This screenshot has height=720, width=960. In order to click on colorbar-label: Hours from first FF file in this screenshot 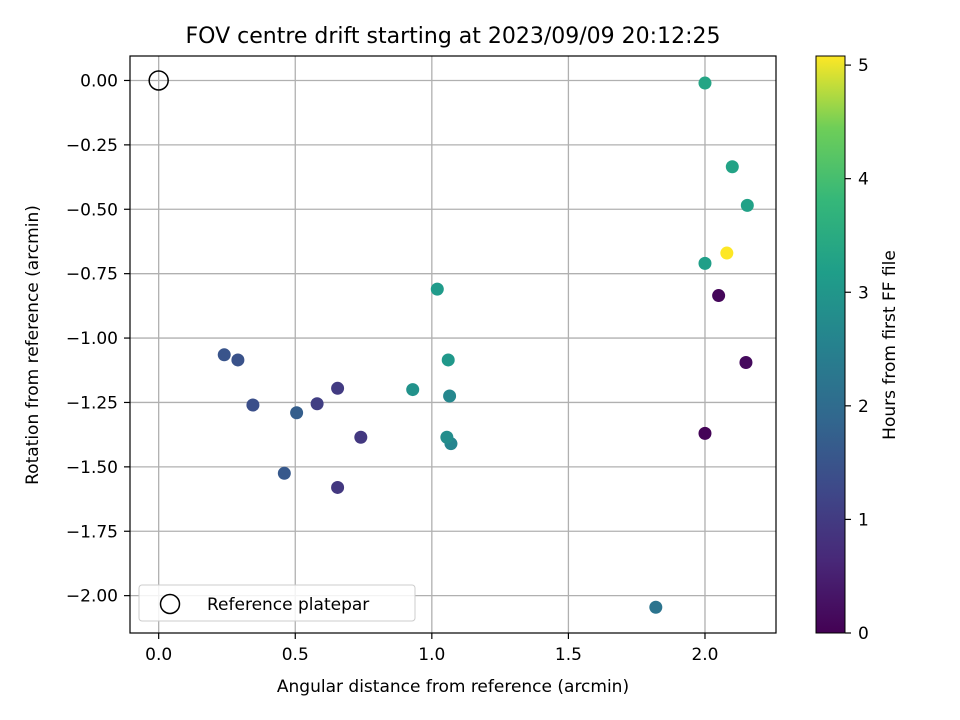, I will do `click(890, 345)`.